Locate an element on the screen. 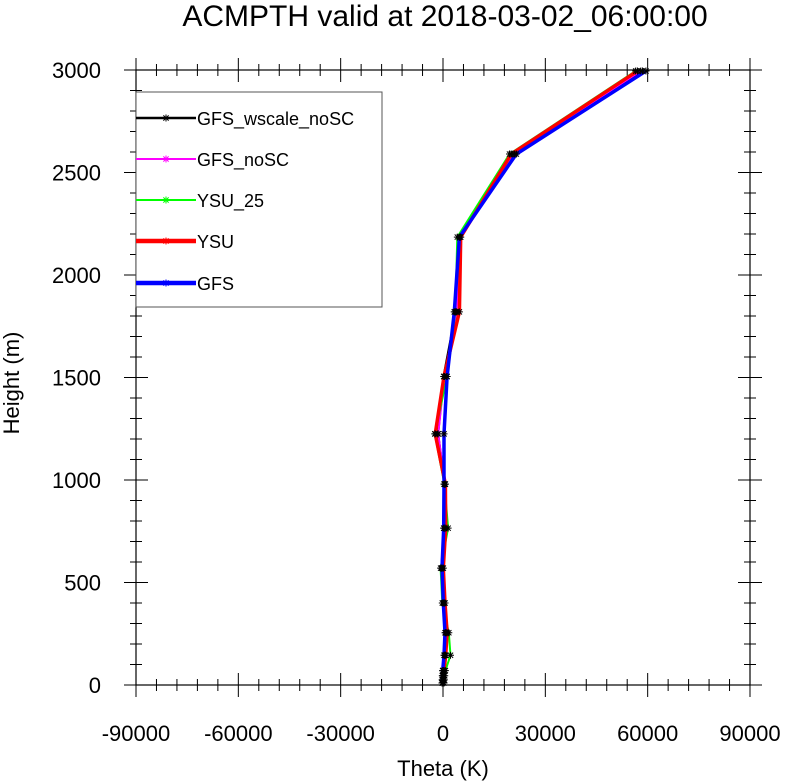 The height and width of the screenshot is (782, 789). x-tick-labels: -90000 -60000 -30000 0 30000 60000 90000 is located at coordinates (441, 733).